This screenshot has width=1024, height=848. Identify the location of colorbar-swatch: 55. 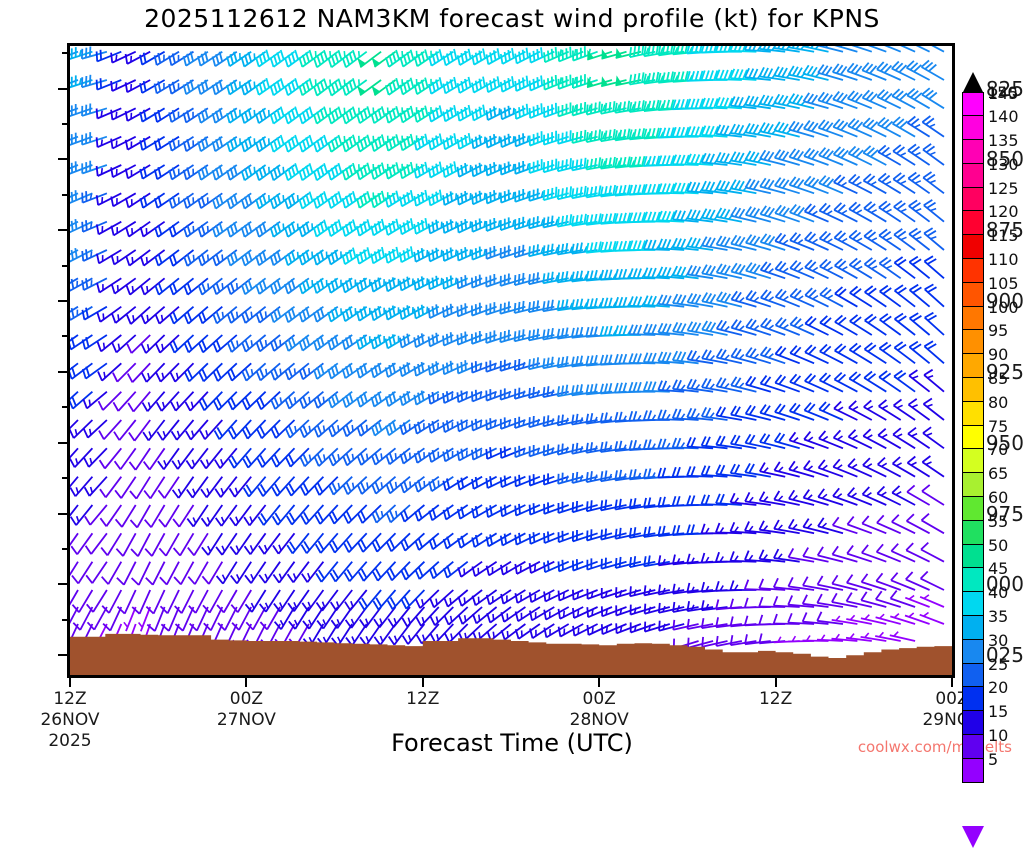
(973, 532).